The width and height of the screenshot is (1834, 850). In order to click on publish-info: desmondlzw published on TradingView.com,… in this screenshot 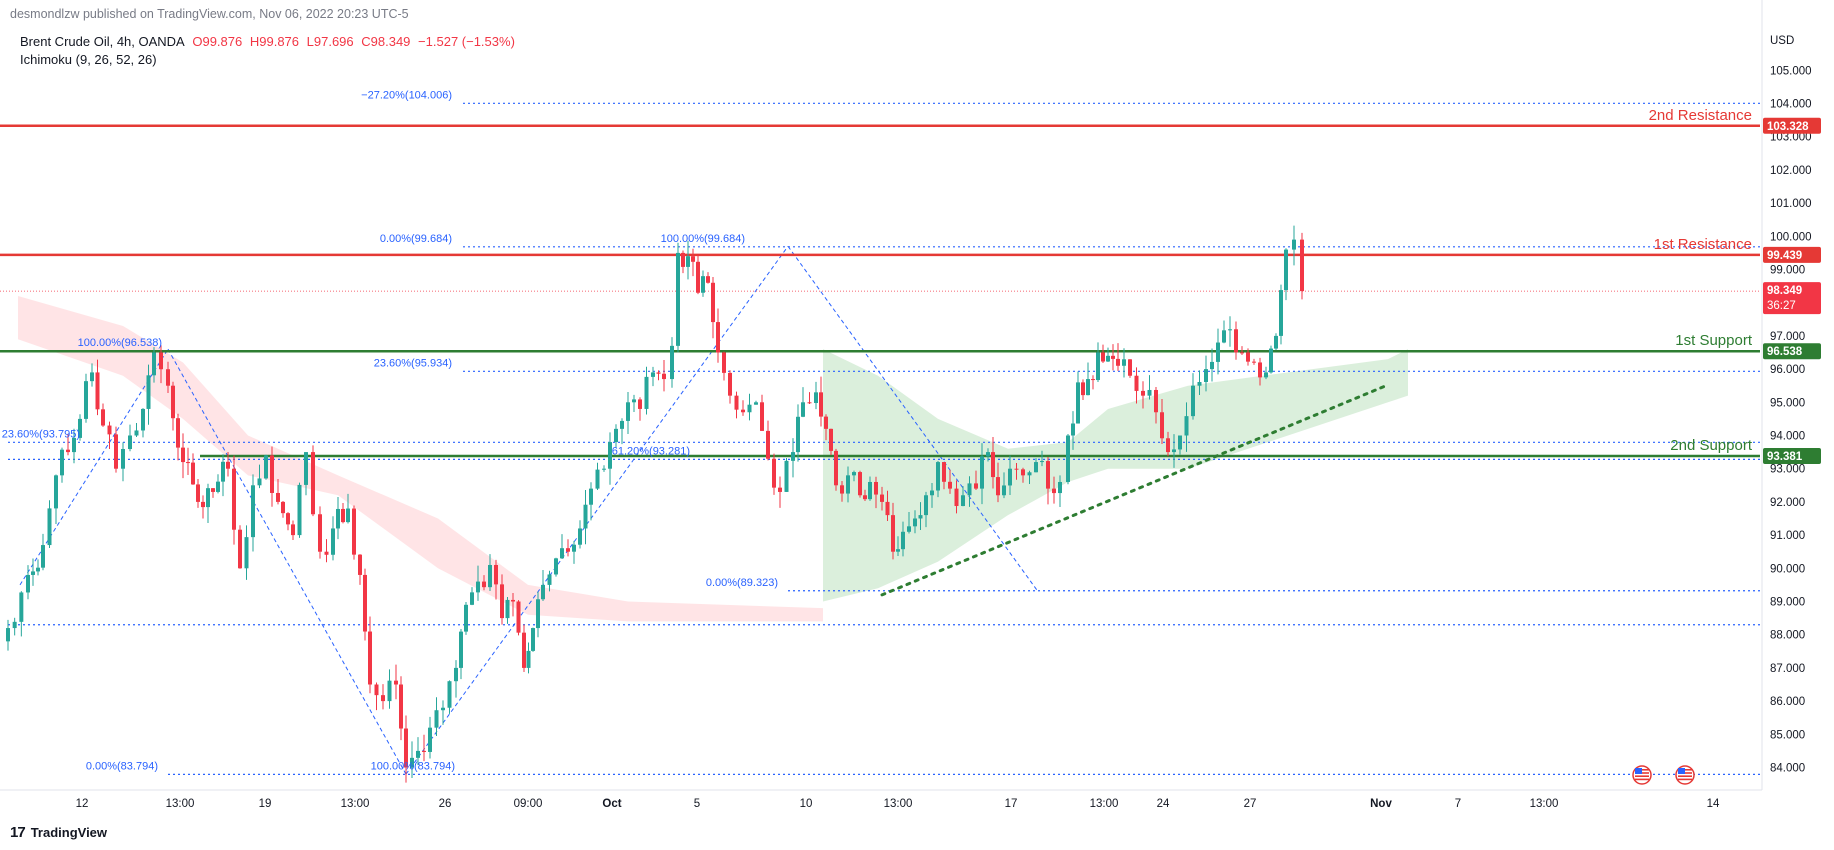, I will do `click(209, 14)`.